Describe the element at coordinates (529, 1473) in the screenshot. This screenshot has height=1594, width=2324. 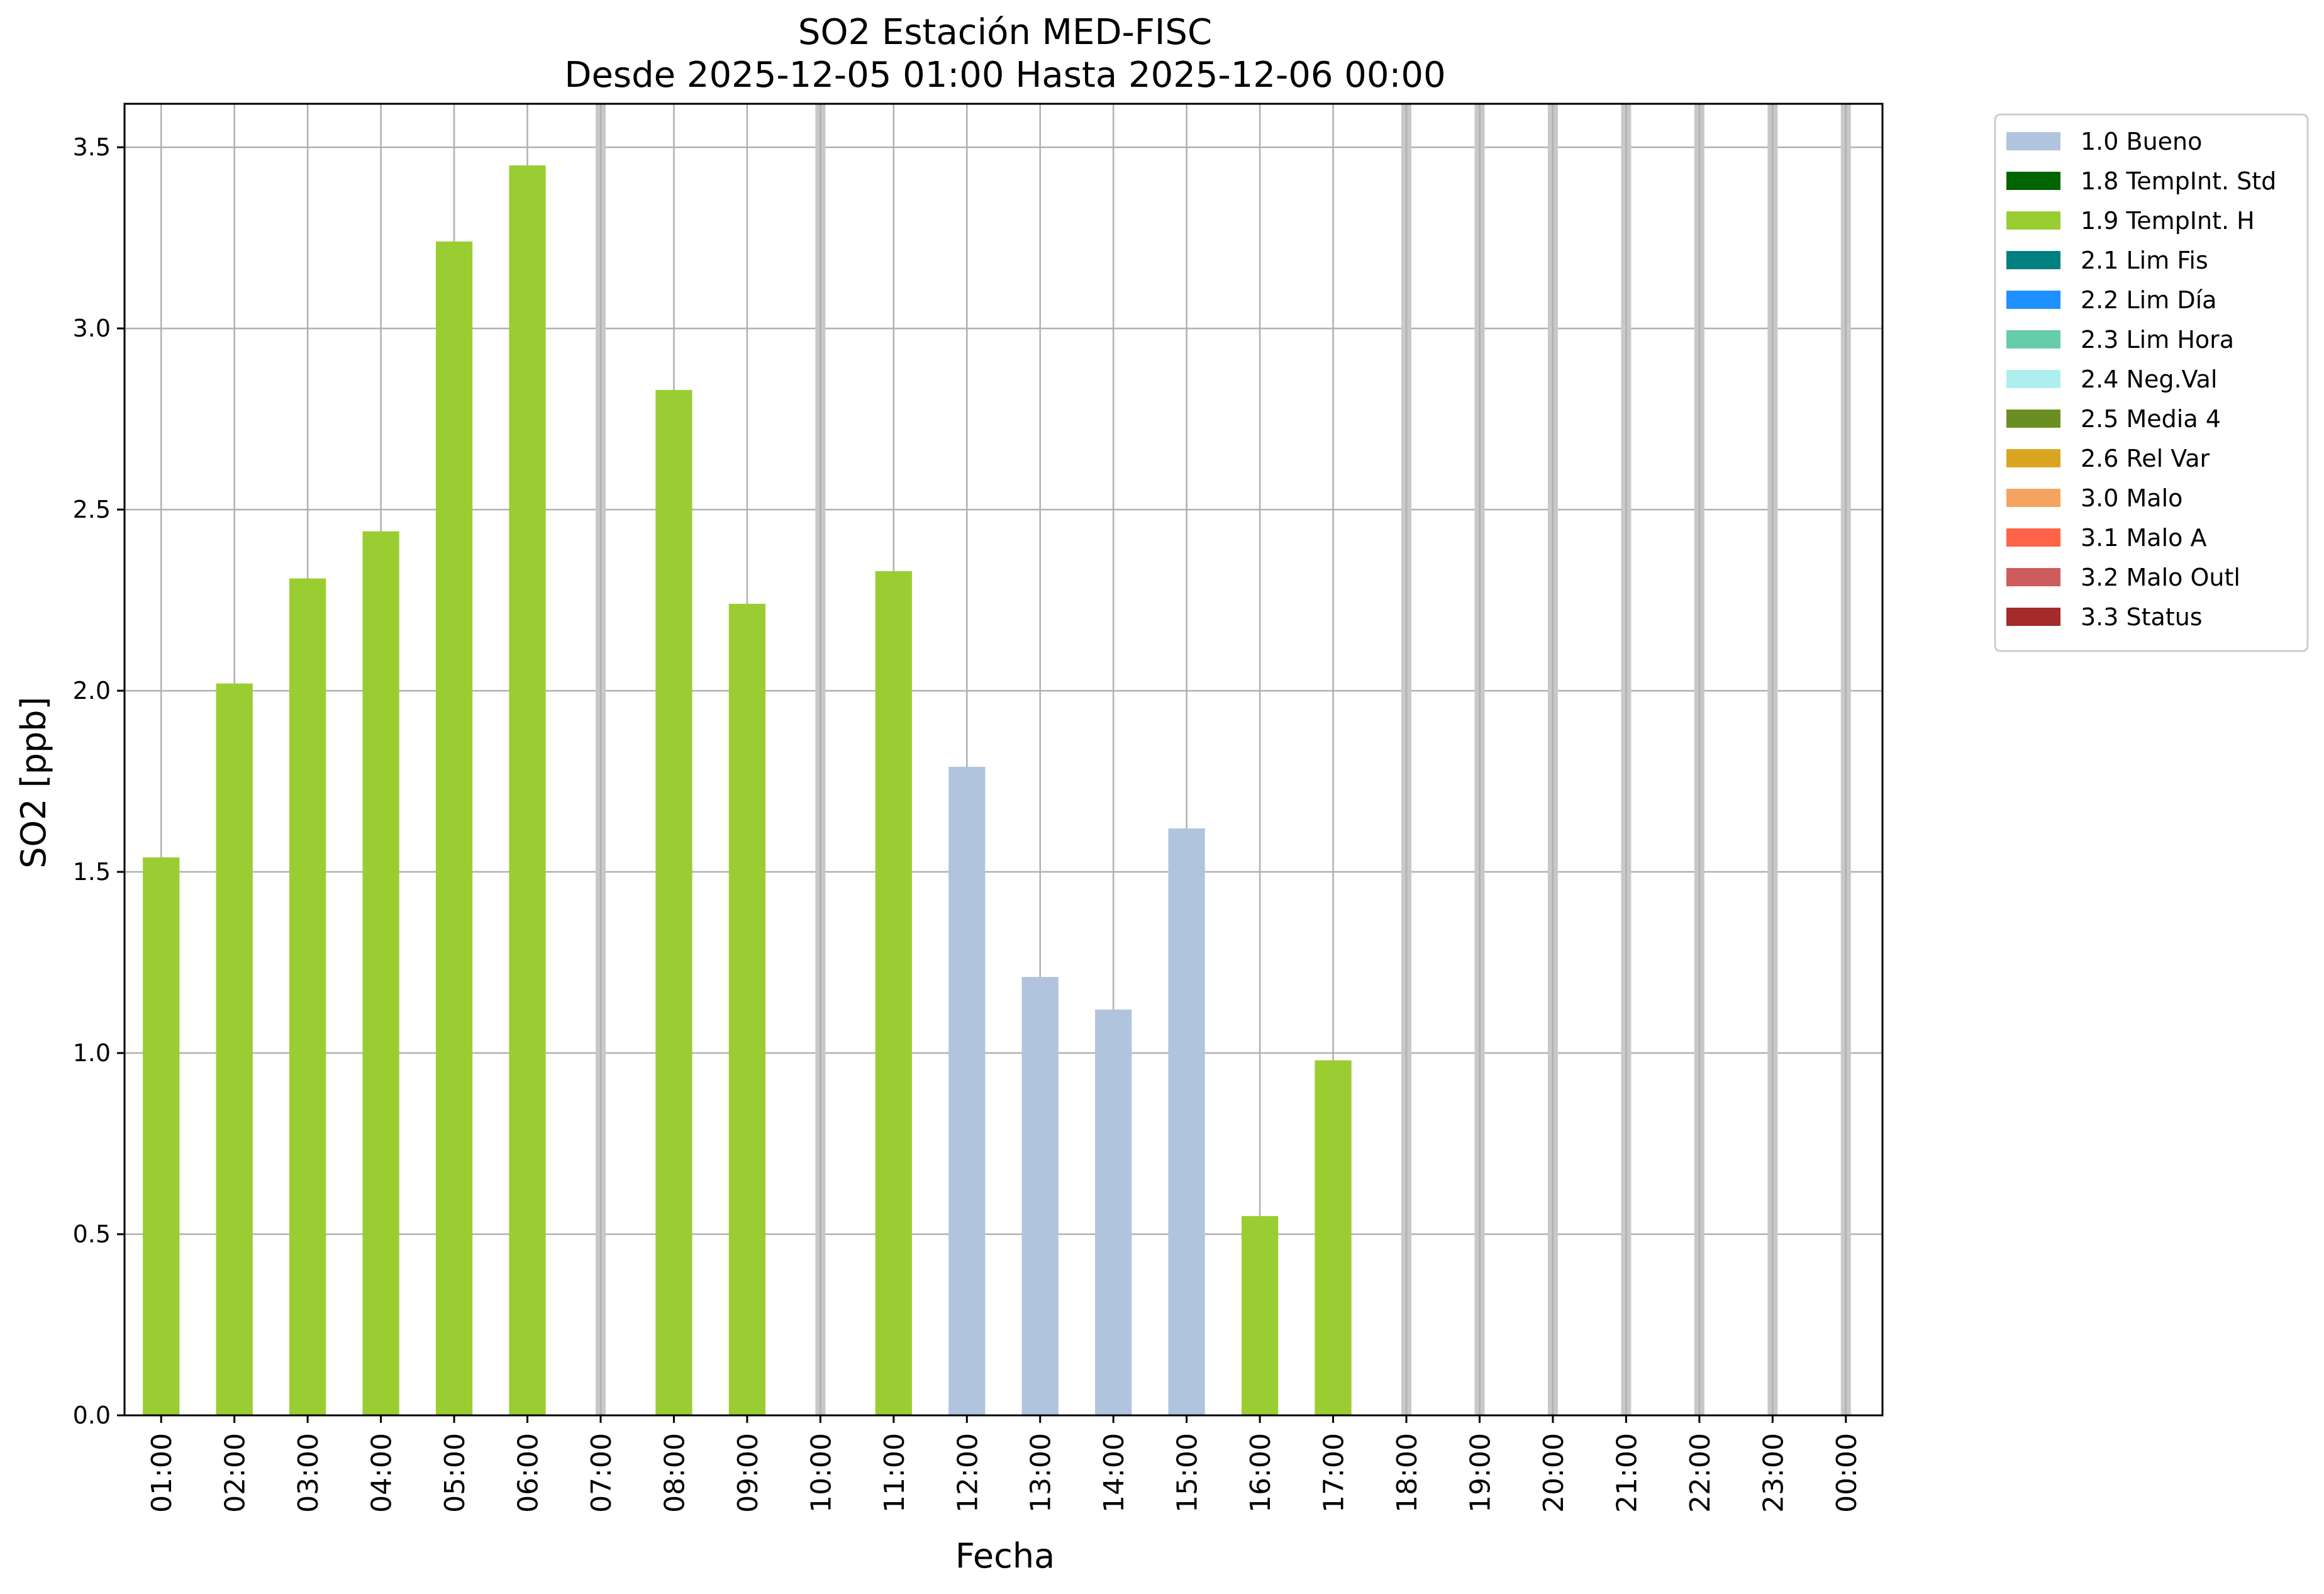
I see `x-tick-label: 06:00` at that location.